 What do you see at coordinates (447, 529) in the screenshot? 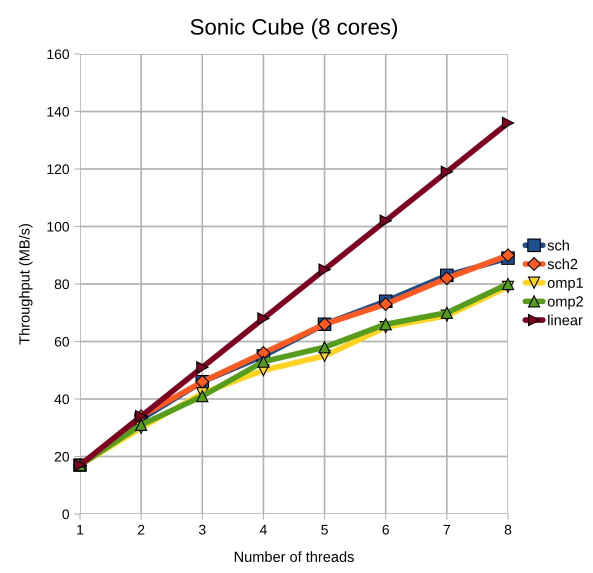
I see `x-tick-label: 7` at bounding box center [447, 529].